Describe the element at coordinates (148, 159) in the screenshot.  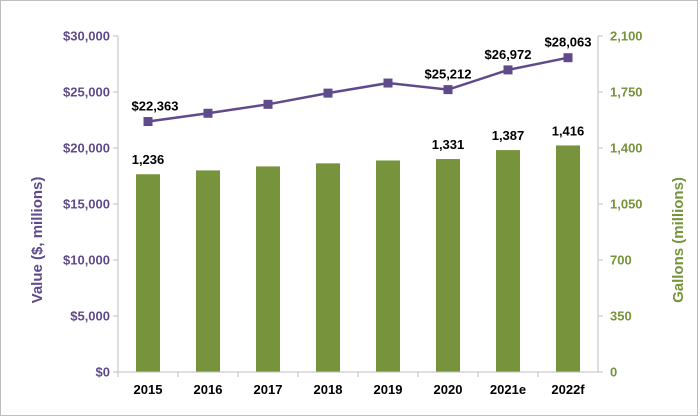
I see `bar-data-label: 1,236` at that location.